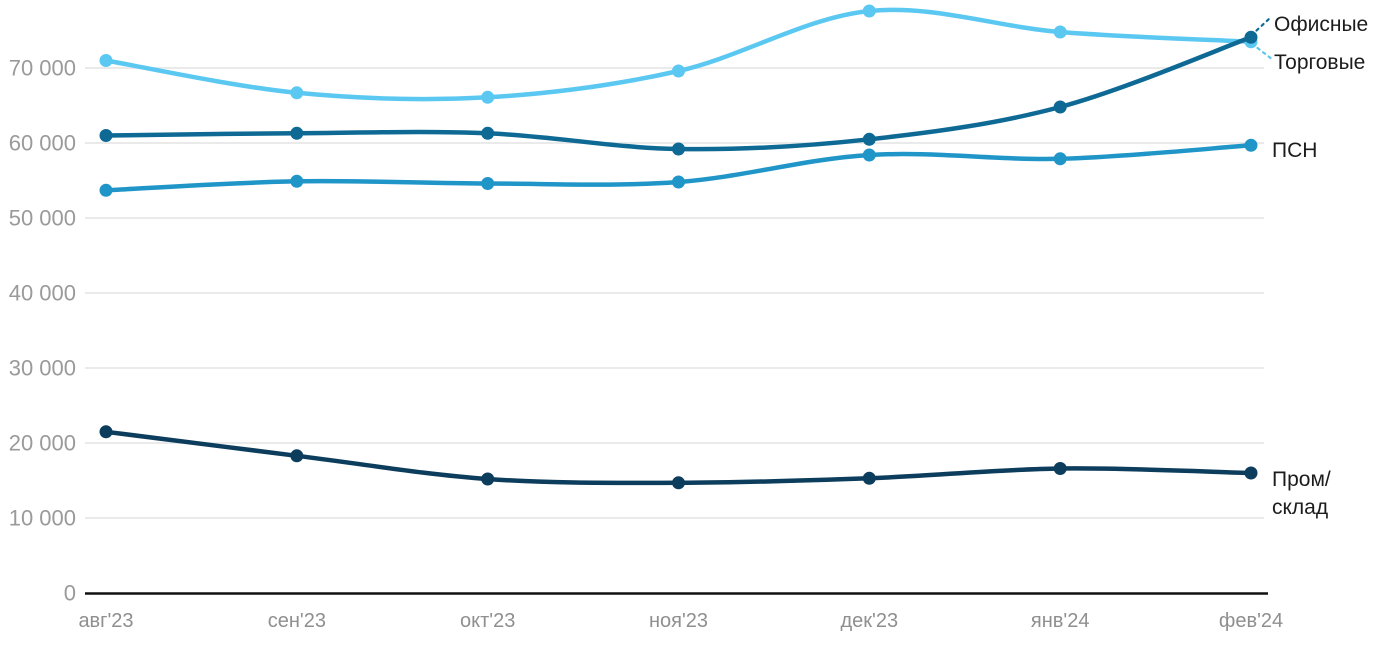 The width and height of the screenshot is (1400, 655). I want to click on leader-line-offices, so click(1263, 24).